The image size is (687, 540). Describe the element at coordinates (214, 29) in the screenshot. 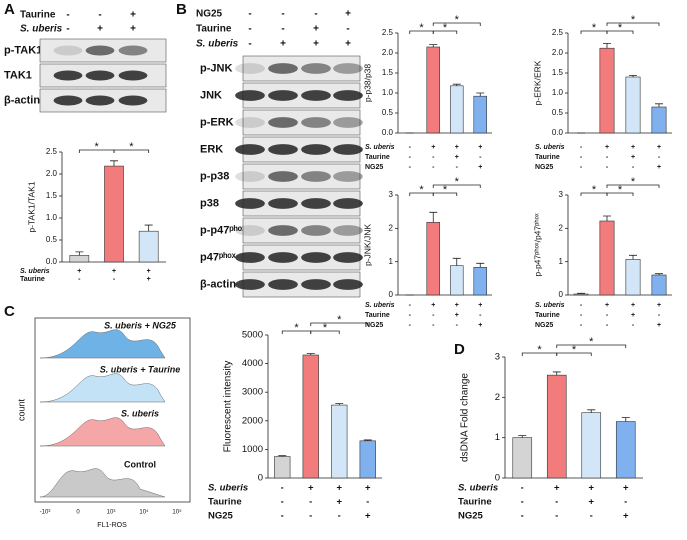

I see `treatment-label: Taurine` at that location.